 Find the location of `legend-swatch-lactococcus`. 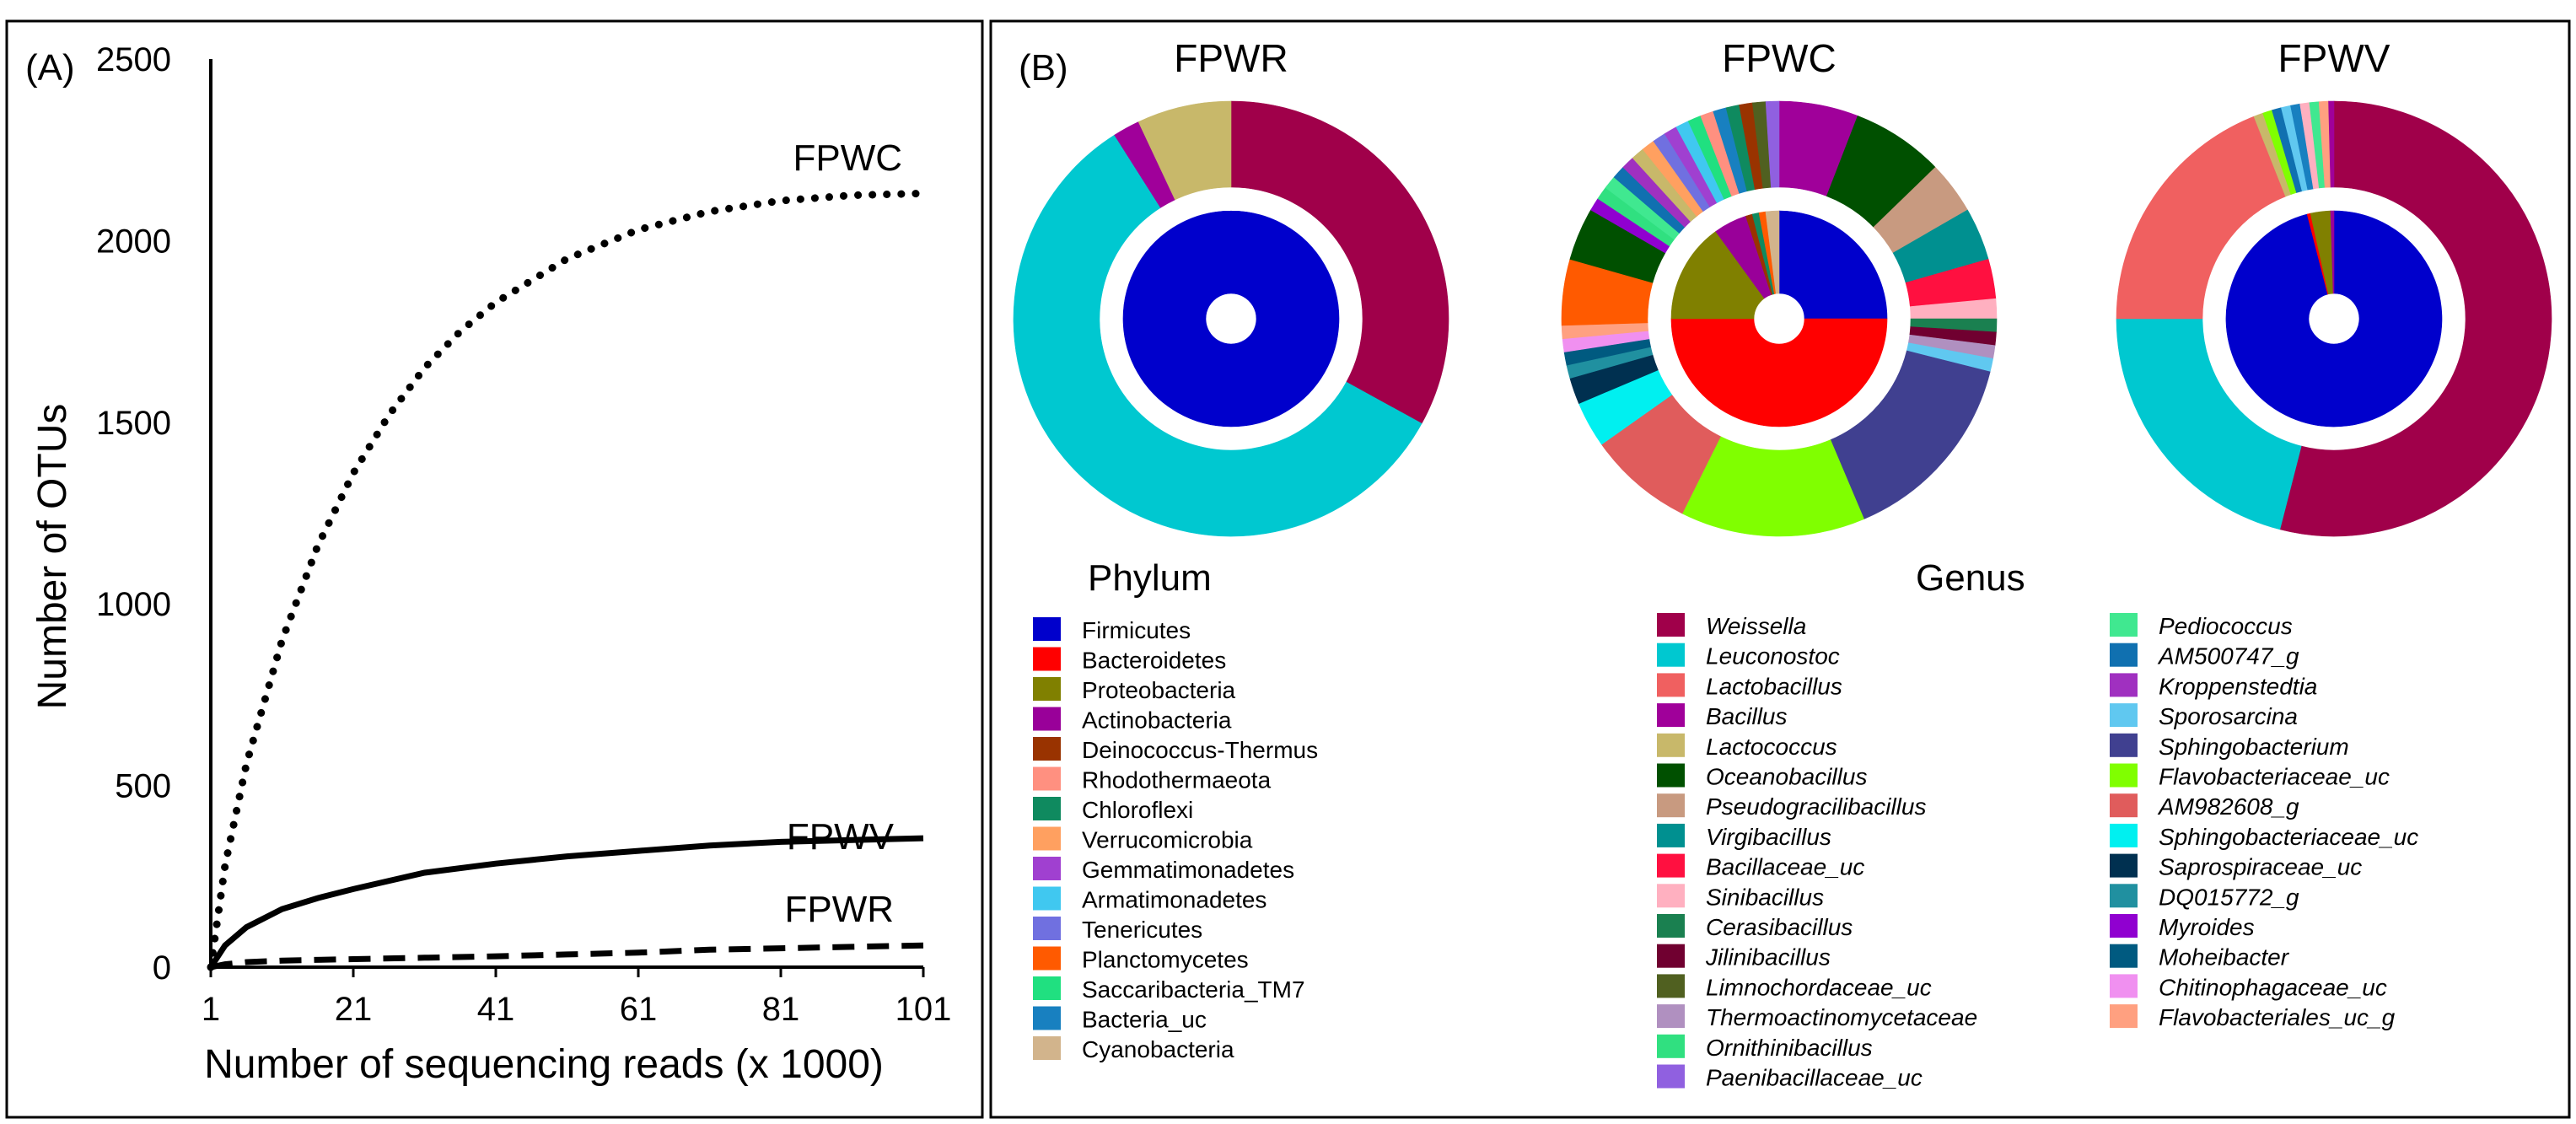

legend-swatch-lactococcus is located at coordinates (1671, 745).